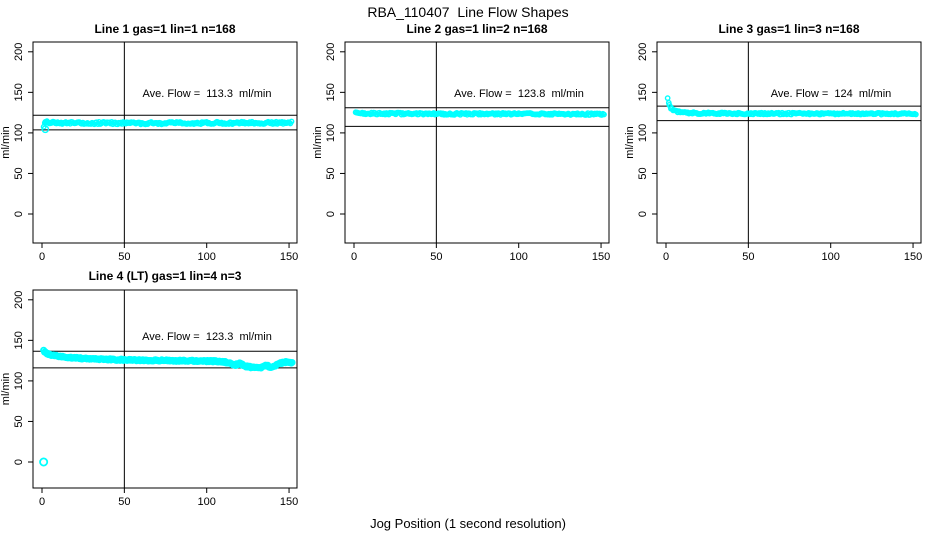  I want to click on chart-line-2: 0 50 100 150 0 50 100 150 200 ml/min, so click(461, 152).